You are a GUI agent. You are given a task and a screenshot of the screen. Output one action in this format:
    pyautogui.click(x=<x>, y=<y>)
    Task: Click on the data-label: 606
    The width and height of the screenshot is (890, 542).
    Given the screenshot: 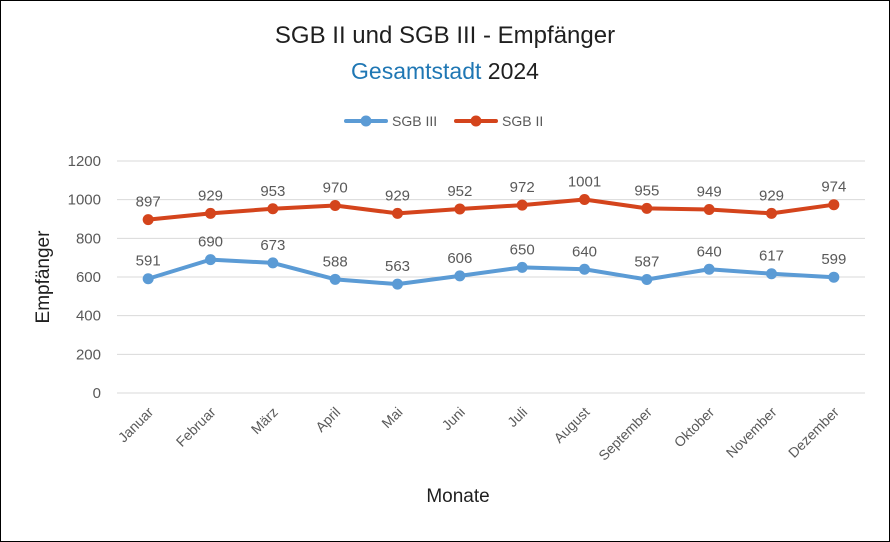 What is the action you would take?
    pyautogui.click(x=459, y=258)
    